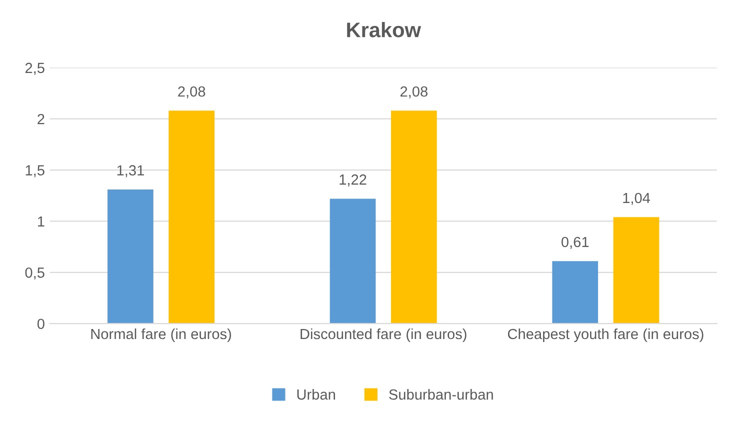 The image size is (733, 423). What do you see at coordinates (161, 335) in the screenshot?
I see `x-tick-label: Normal fare (in euros)` at bounding box center [161, 335].